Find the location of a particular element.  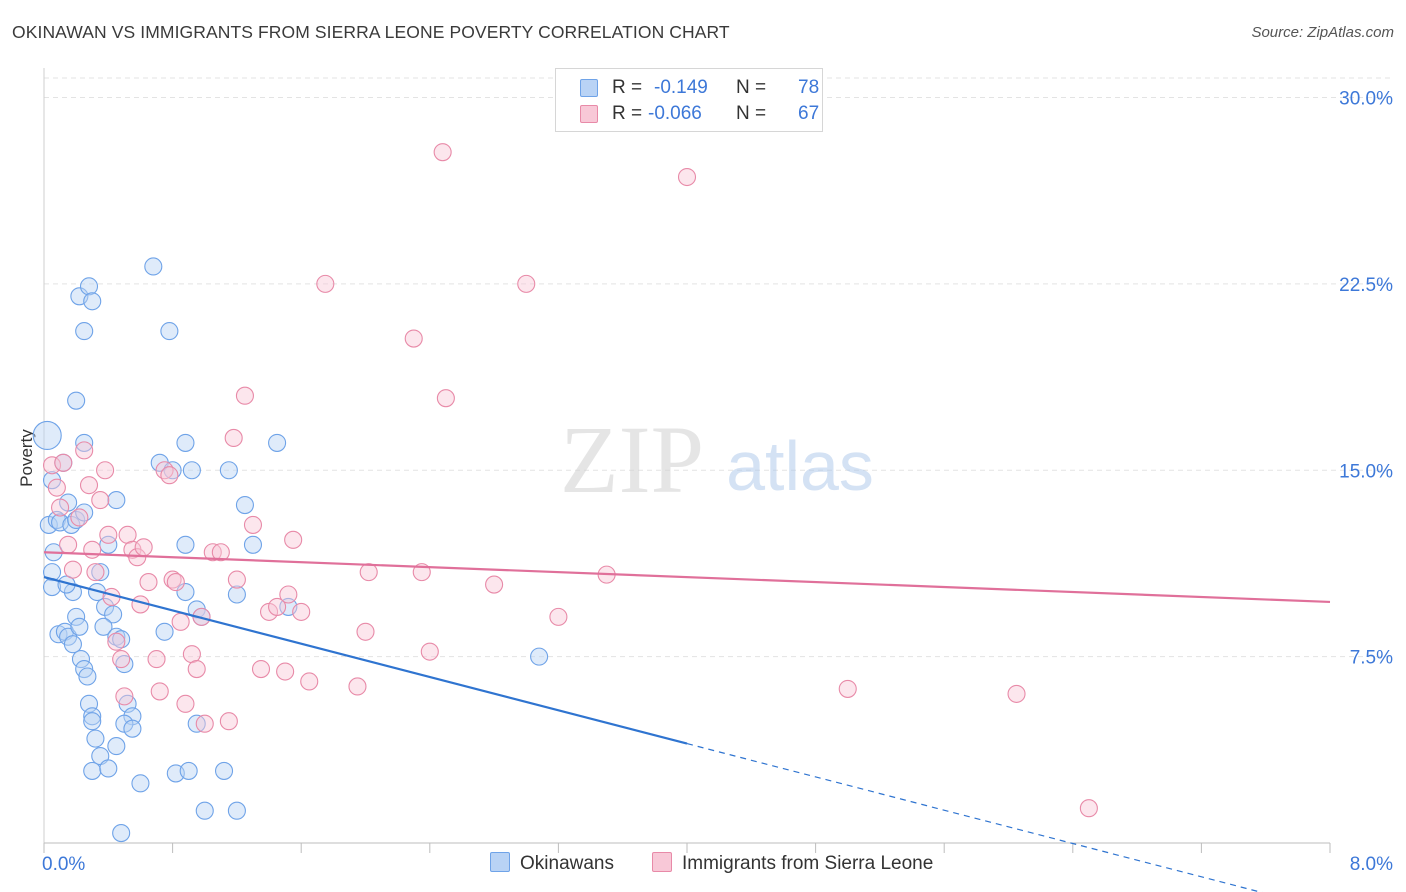

bottom-legend-swatch-sierra-leone is located at coordinates (662, 862).